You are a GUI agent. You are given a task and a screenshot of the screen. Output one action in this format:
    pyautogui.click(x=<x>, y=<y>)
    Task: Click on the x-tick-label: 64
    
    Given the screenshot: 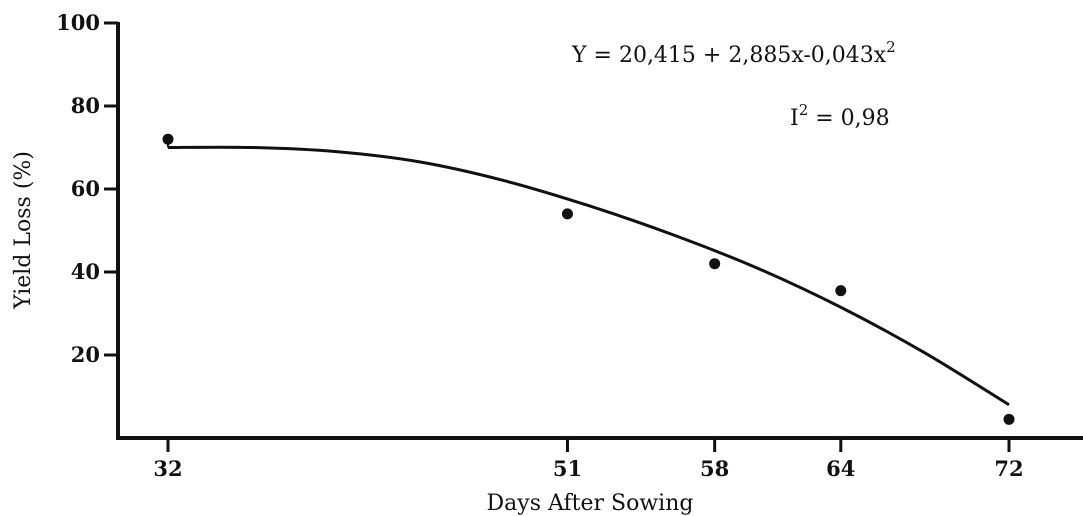 What is the action you would take?
    pyautogui.click(x=840, y=468)
    